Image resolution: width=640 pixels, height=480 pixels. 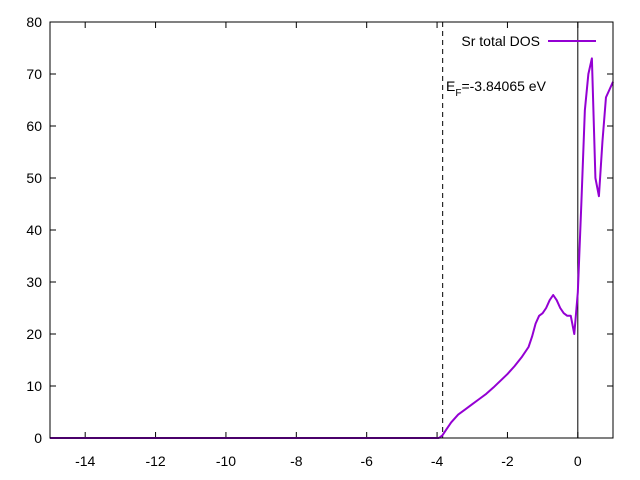 I want to click on y-tick-label: 20, so click(x=34, y=334).